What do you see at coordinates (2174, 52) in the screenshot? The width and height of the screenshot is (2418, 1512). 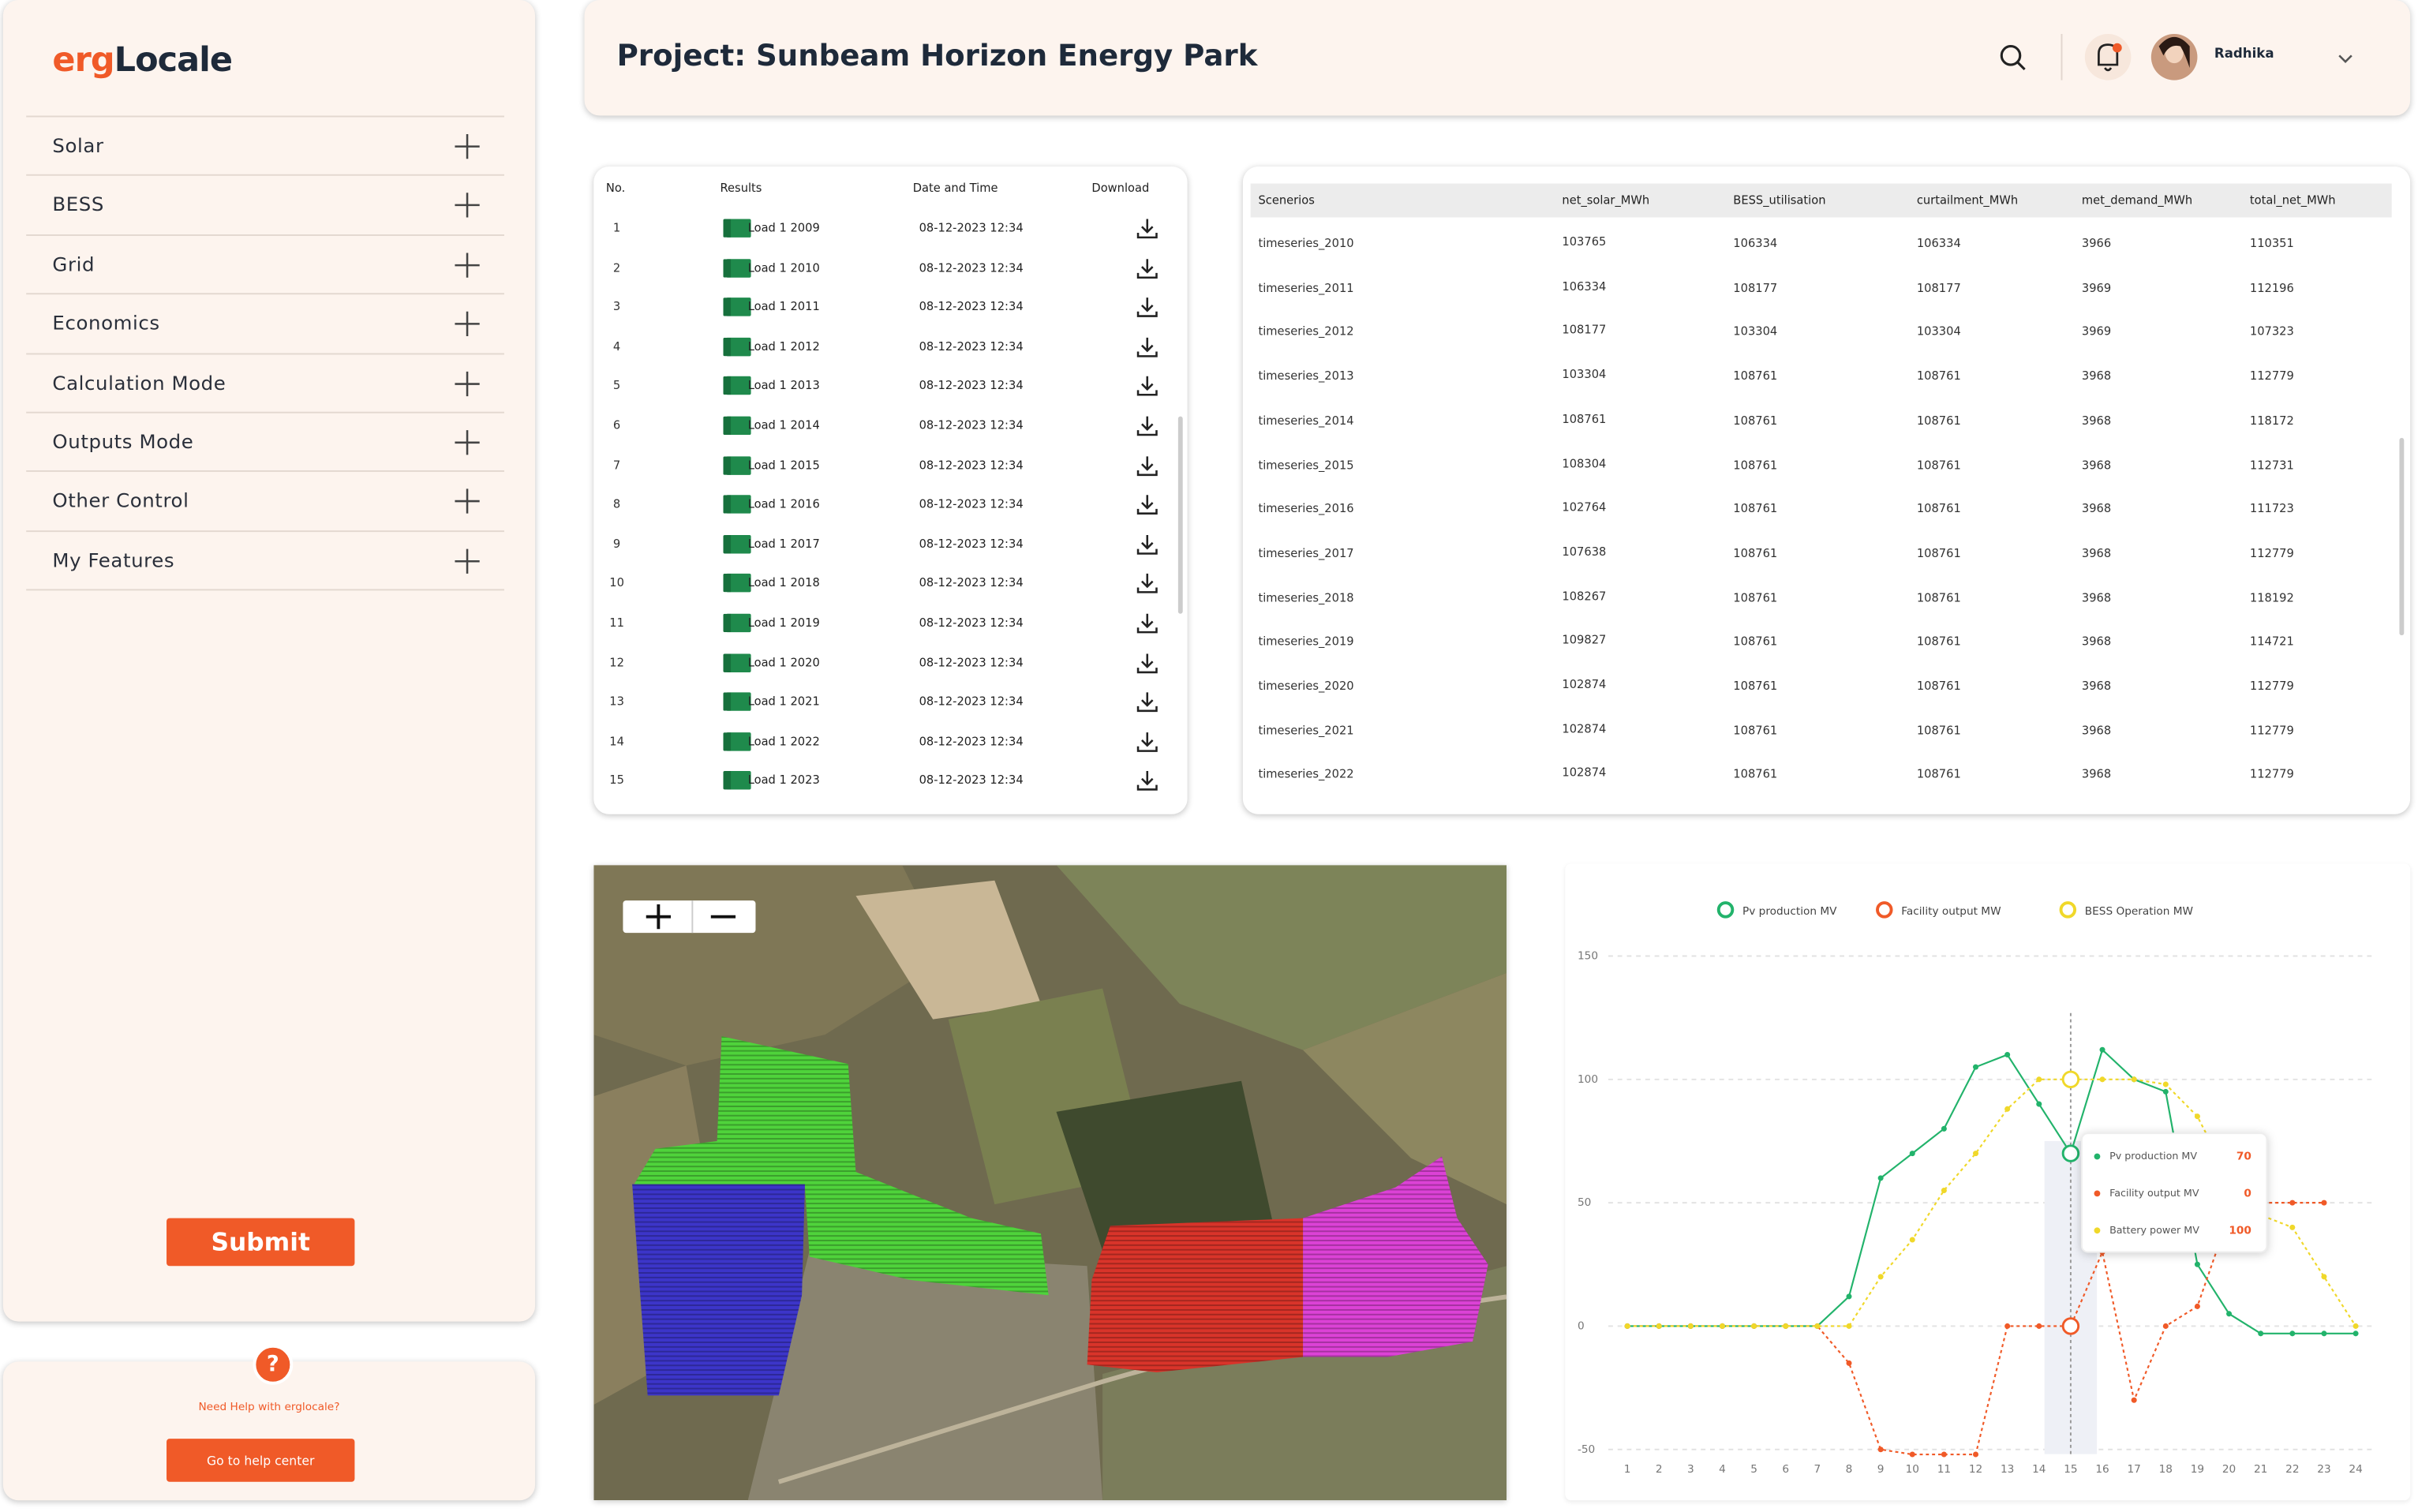 I see `avatar-hair` at bounding box center [2174, 52].